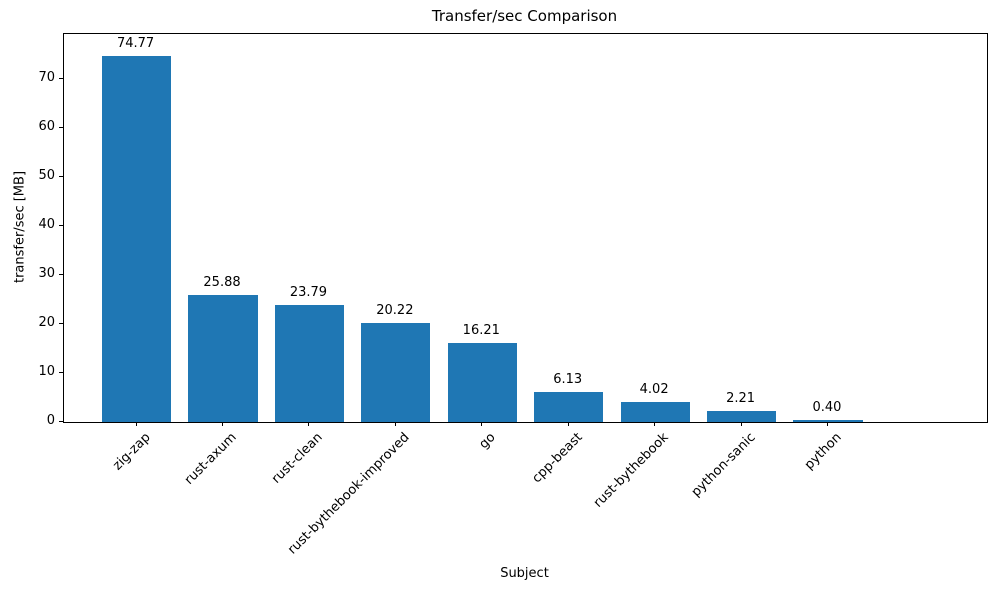  What do you see at coordinates (823, 451) in the screenshot?
I see `x-tick-label: python` at bounding box center [823, 451].